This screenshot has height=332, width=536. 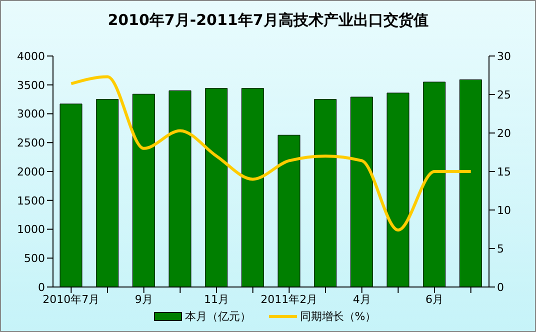 I want to click on y-tick-label: 3500, so click(x=31, y=85).